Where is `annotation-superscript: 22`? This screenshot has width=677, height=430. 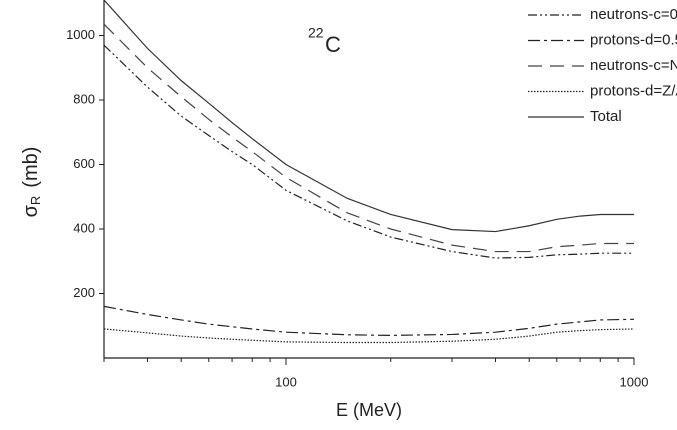
annotation-superscript: 22 is located at coordinates (316, 33).